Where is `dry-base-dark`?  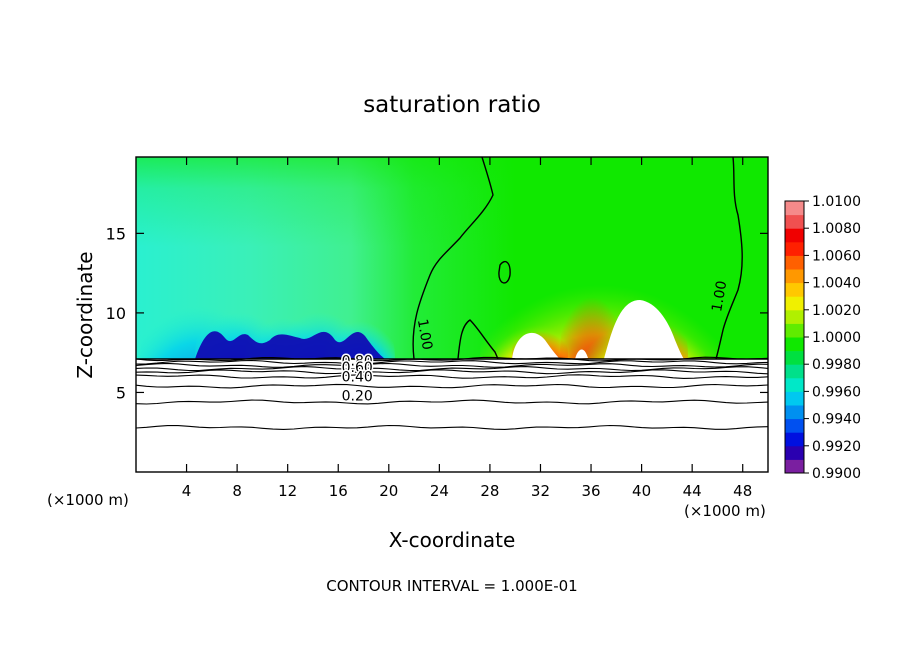 dry-base-dark is located at coordinates (290, 345).